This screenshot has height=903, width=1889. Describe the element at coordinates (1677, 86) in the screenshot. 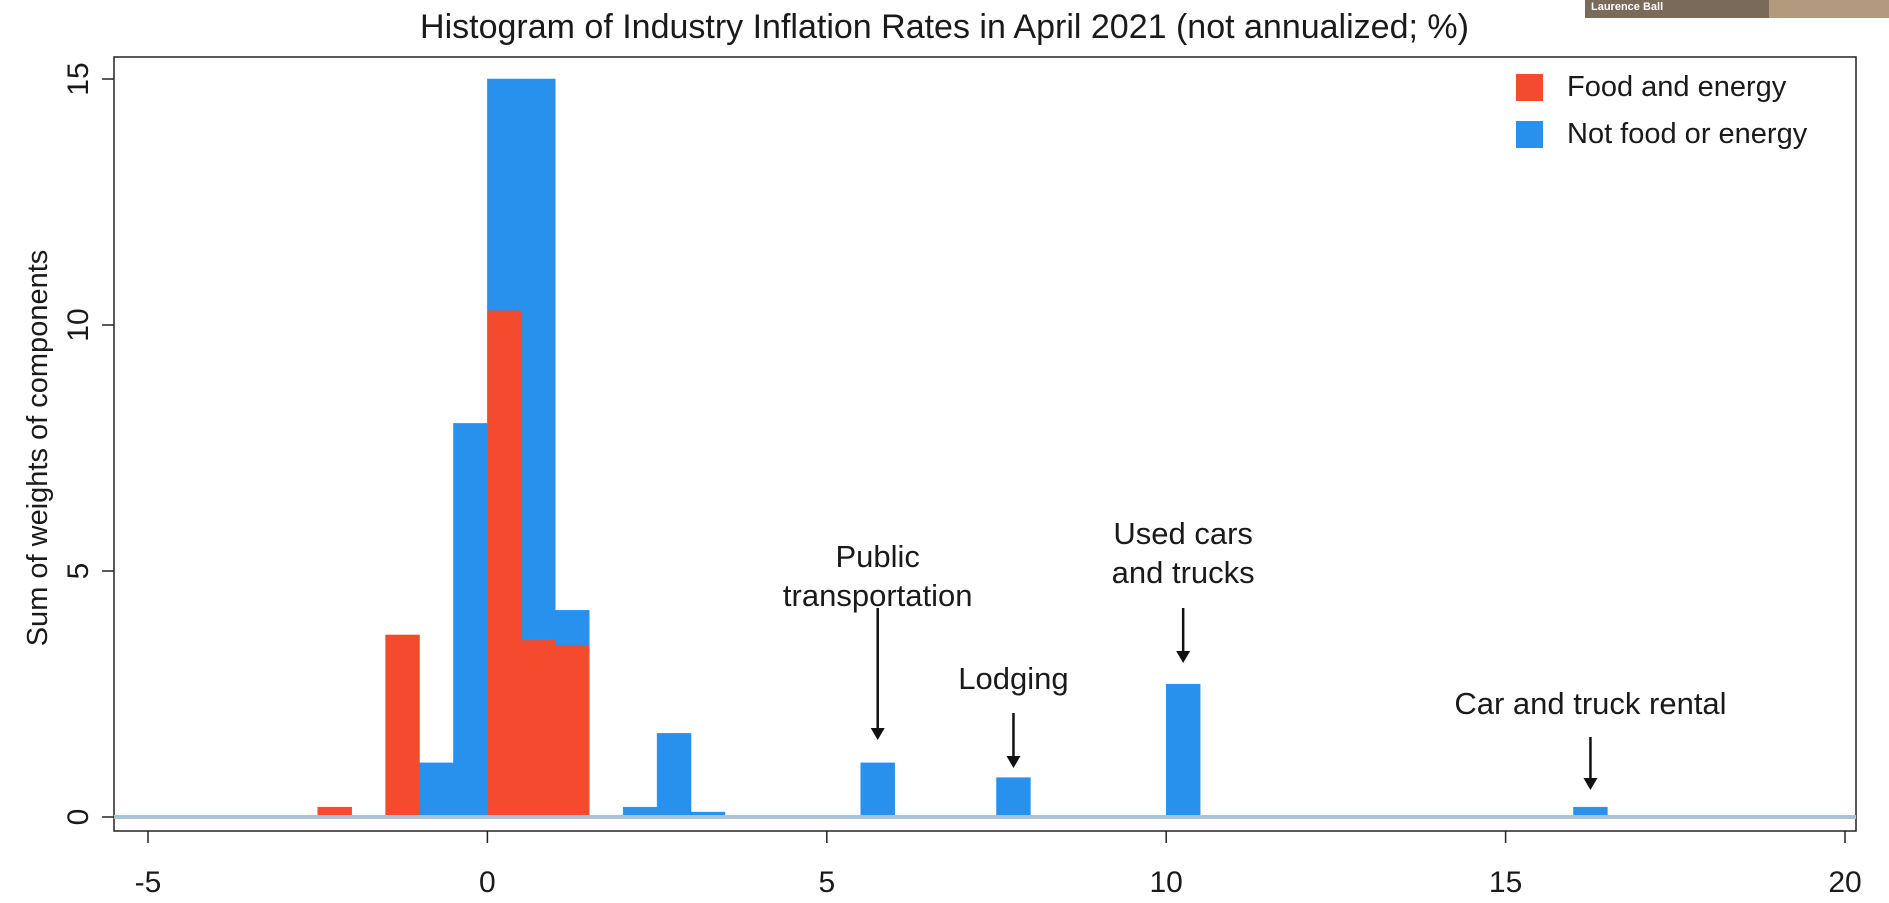

I see `legend-label-food-energy: Food and energy` at that location.